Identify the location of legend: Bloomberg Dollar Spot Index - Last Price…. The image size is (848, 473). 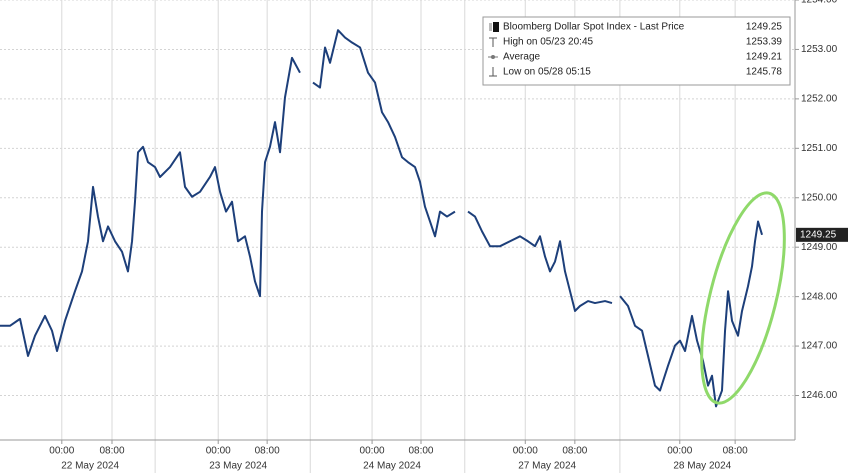
(636, 51).